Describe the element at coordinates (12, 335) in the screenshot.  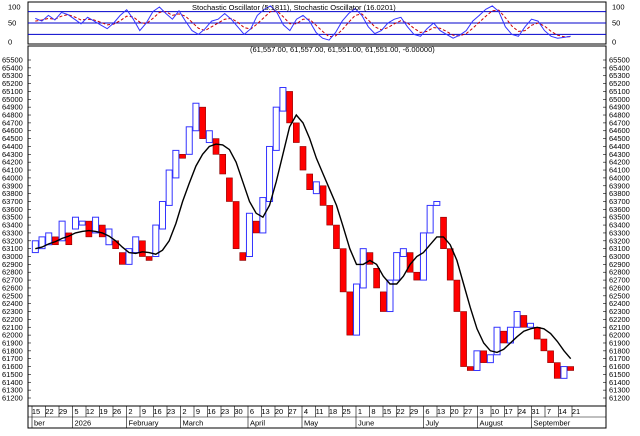
I see `y-tick-label: 62000` at that location.